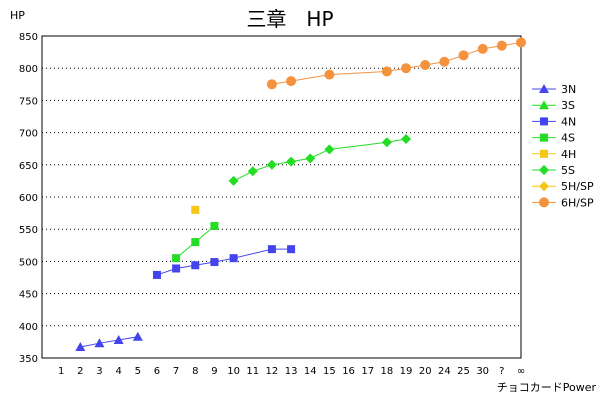 Image resolution: width=600 pixels, height=400 pixels. What do you see at coordinates (406, 371) in the screenshot?
I see `x-tick-label: 19` at bounding box center [406, 371].